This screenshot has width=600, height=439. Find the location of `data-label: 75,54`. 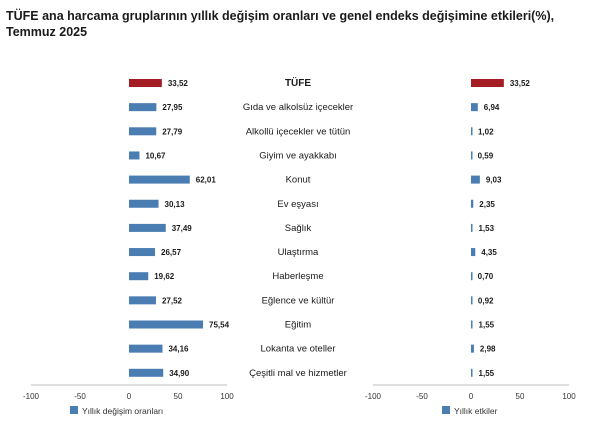

data-label: 75,54 is located at coordinates (219, 325).